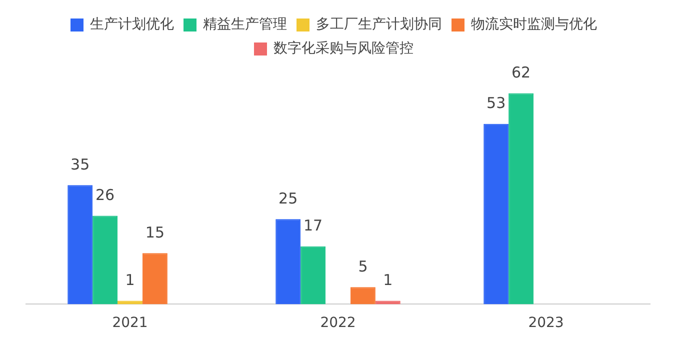 This screenshot has height=347, width=690. I want to click on data-label: 5, so click(363, 267).